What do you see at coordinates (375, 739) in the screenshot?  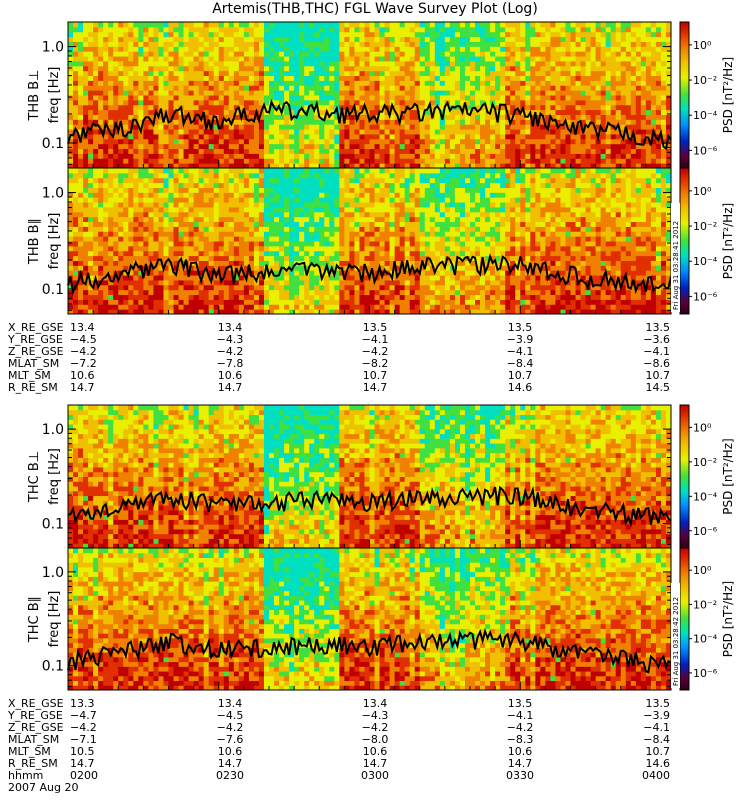 I see `ephemeris-value: −8.0` at bounding box center [375, 739].